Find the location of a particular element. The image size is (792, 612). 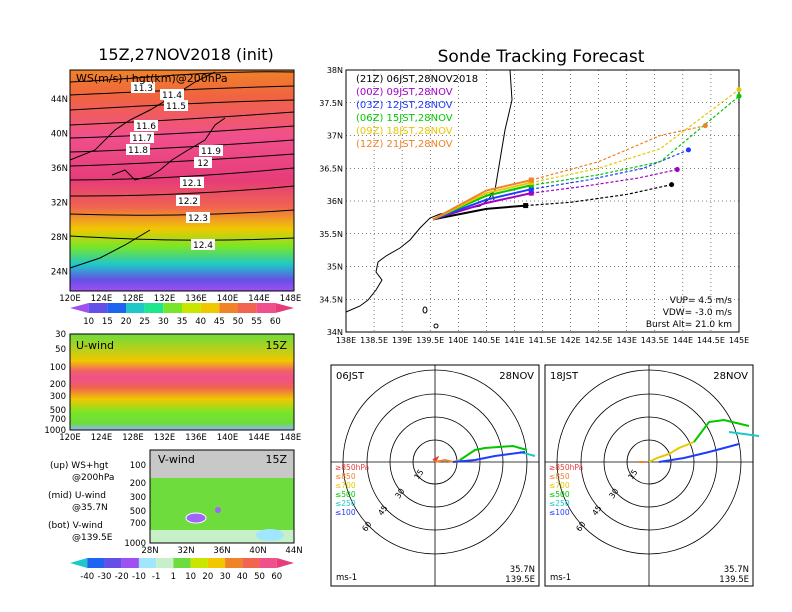

coastline-korea-china is located at coordinates (142, 116).